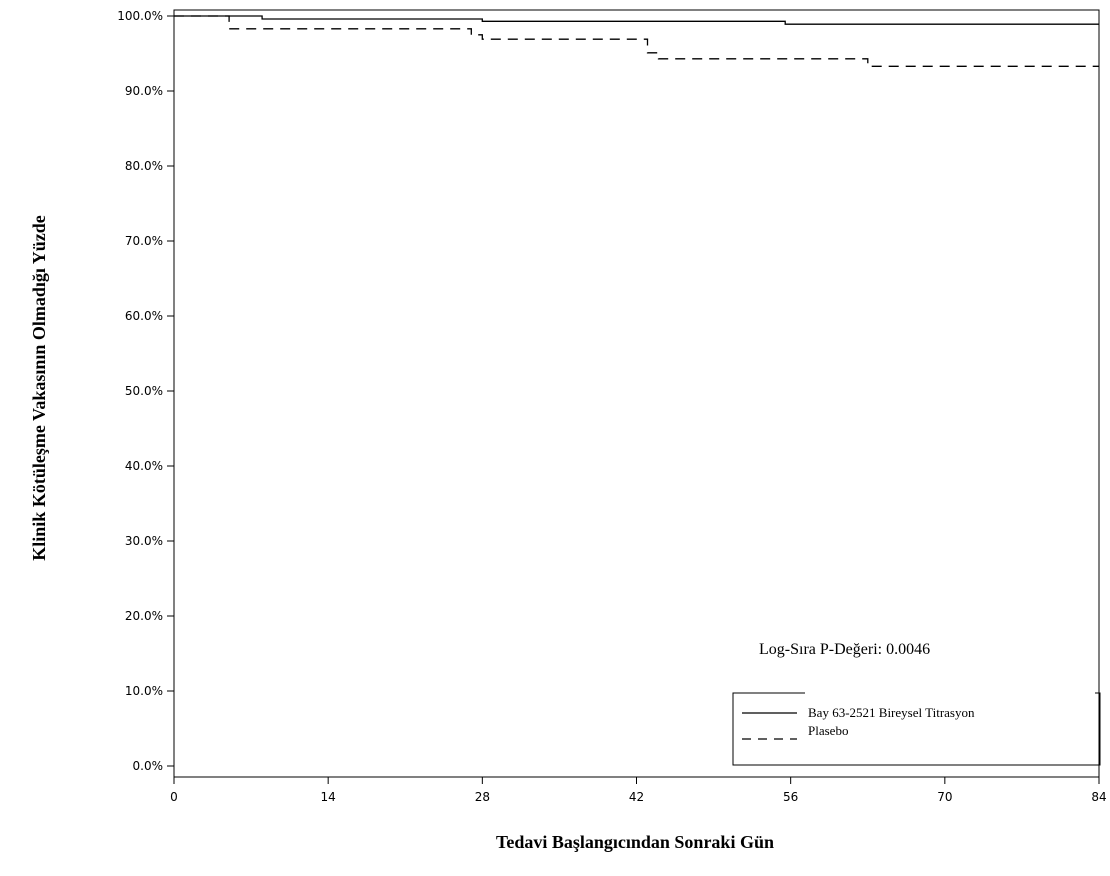 The width and height of the screenshot is (1110, 876). I want to click on x-tick-label: 0, so click(174, 797).